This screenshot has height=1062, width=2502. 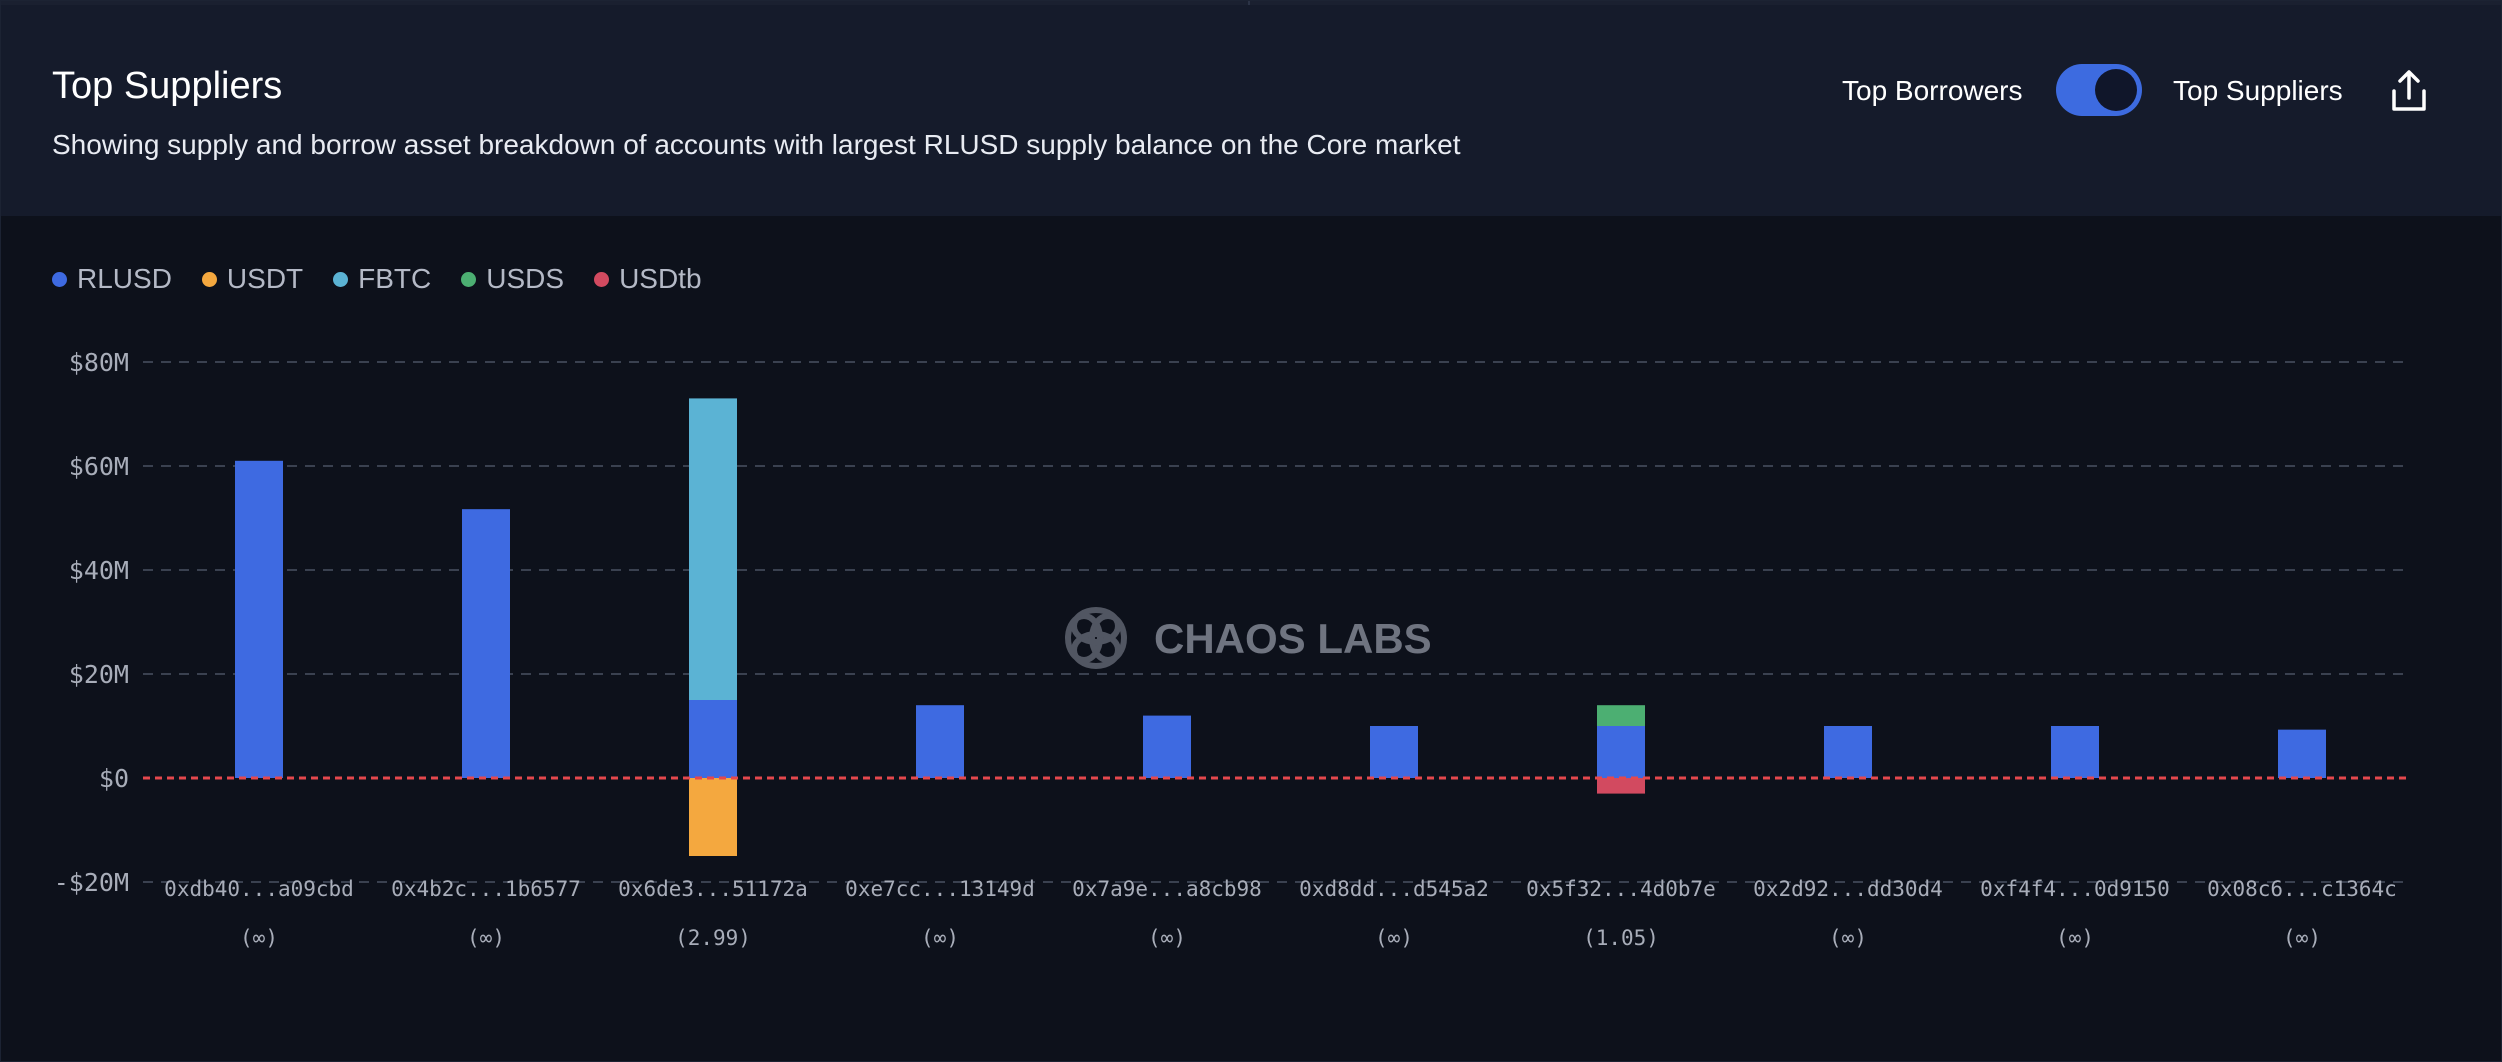 I want to click on legend-label: USDS, so click(x=525, y=278).